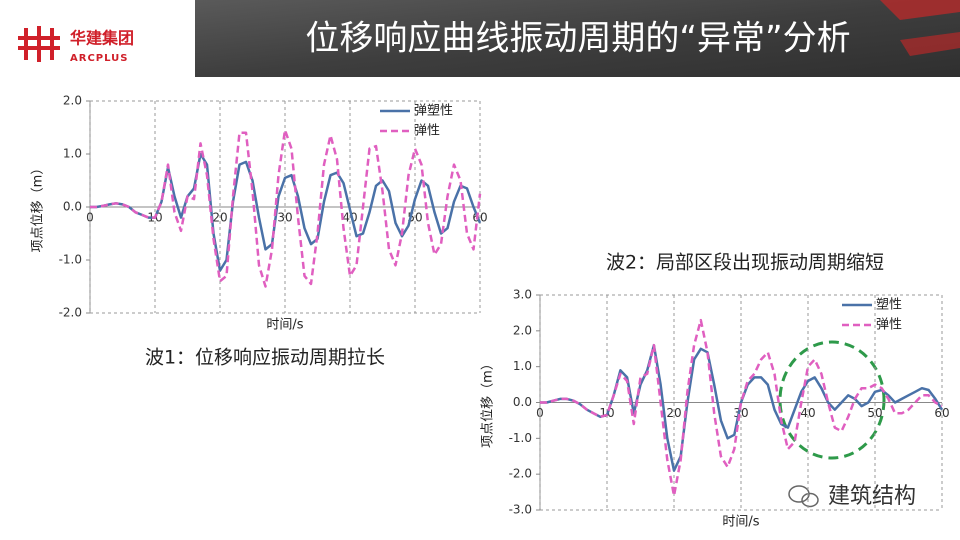 Image resolution: width=960 pixels, height=540 pixels. I want to click on y-tick-label: -3.0, so click(520, 510).